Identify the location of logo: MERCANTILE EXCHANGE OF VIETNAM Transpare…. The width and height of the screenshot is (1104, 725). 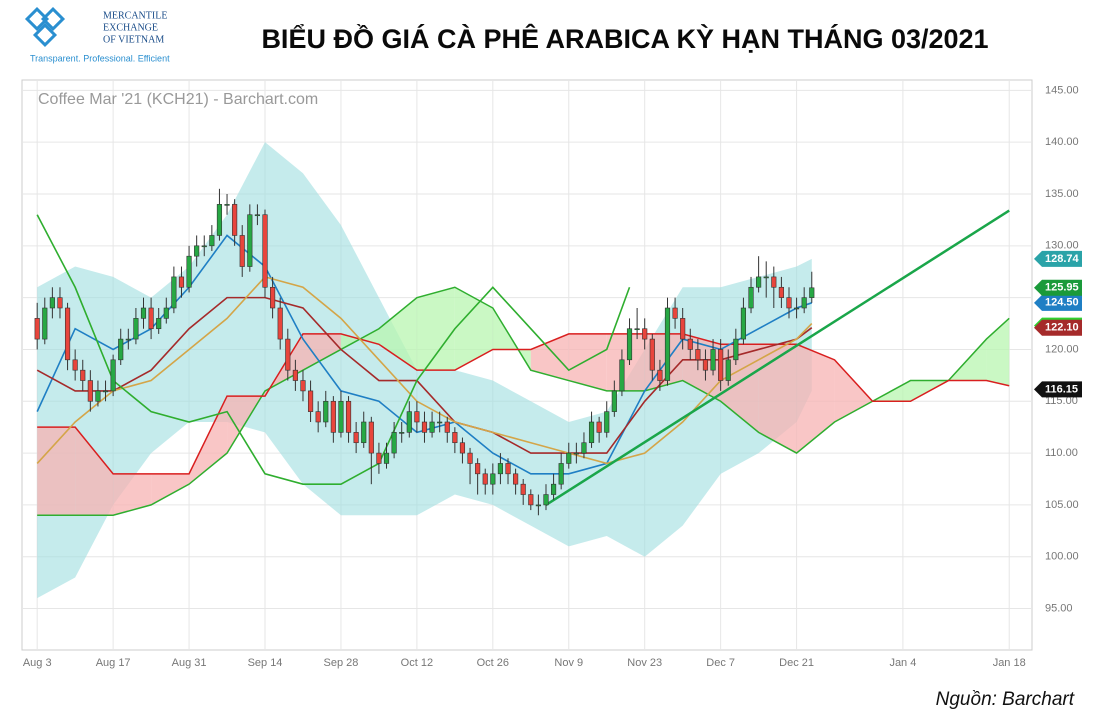
(97, 34).